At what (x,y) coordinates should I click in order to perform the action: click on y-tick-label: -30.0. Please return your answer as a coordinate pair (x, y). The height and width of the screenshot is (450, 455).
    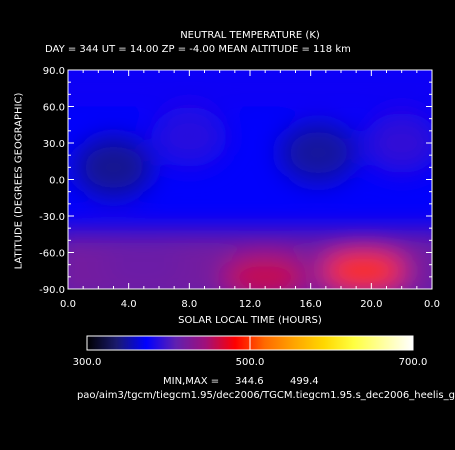
    Looking at the image, I should click on (52, 217).